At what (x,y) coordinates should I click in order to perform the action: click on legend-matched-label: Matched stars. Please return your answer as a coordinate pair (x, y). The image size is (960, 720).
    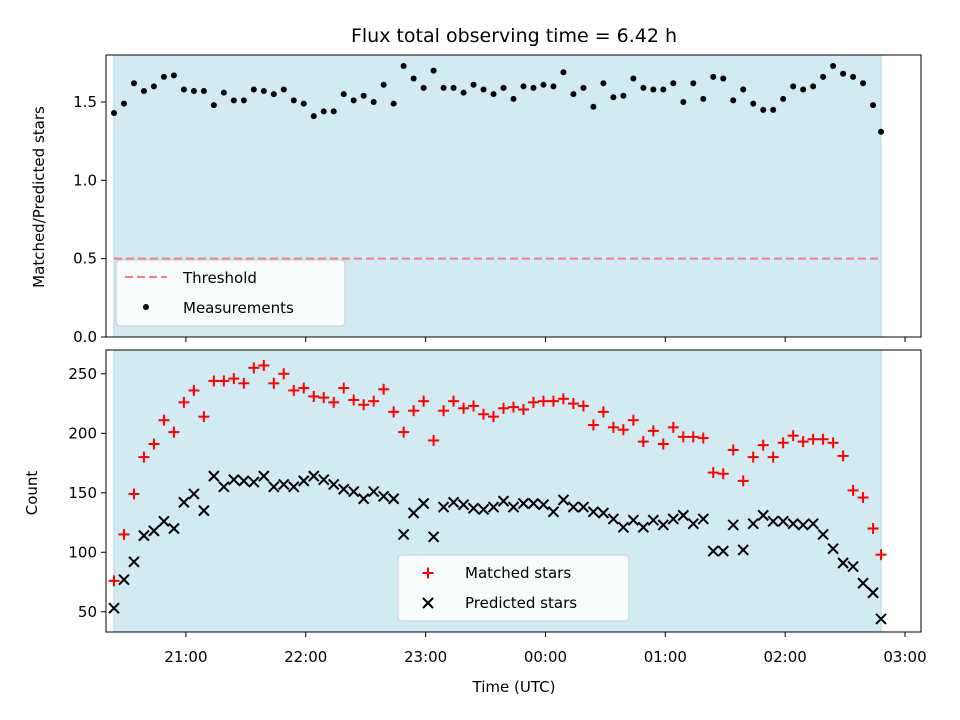
    Looking at the image, I should click on (518, 573).